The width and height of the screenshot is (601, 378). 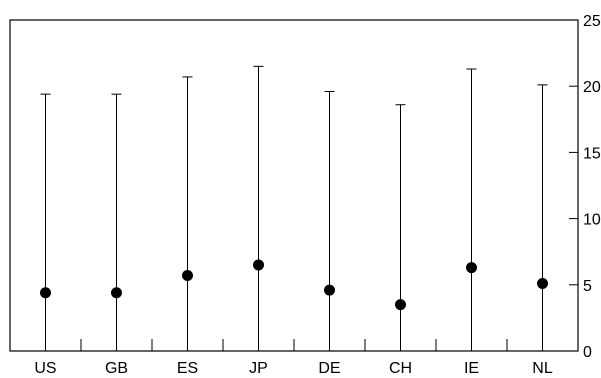 I want to click on data-points, so click(x=294, y=285).